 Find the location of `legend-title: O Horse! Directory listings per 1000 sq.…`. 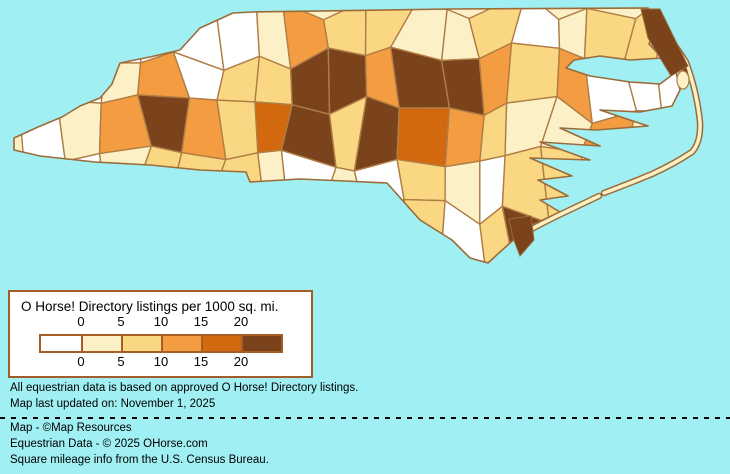

legend-title: O Horse! Directory listings per 1000 sq.… is located at coordinates (150, 306).